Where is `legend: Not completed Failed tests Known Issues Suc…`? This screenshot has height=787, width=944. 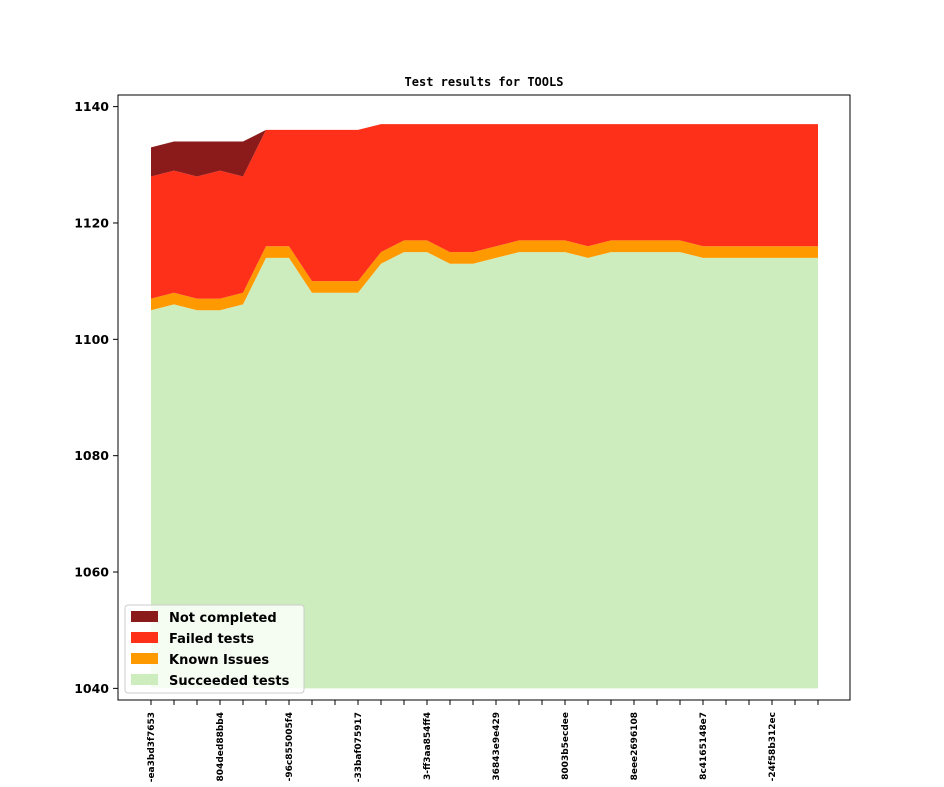
legend: Not completed Failed tests Known Issues Suc… is located at coordinates (214, 649).